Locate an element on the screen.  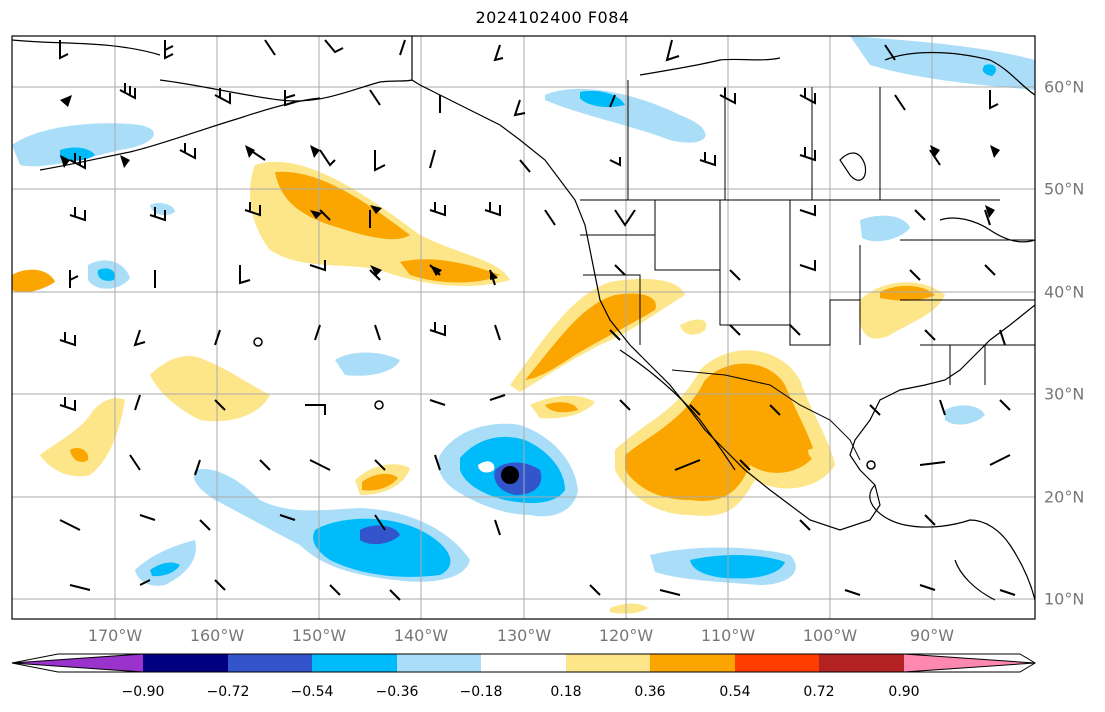
lon-label-120w: 120°W is located at coordinates (626, 635).